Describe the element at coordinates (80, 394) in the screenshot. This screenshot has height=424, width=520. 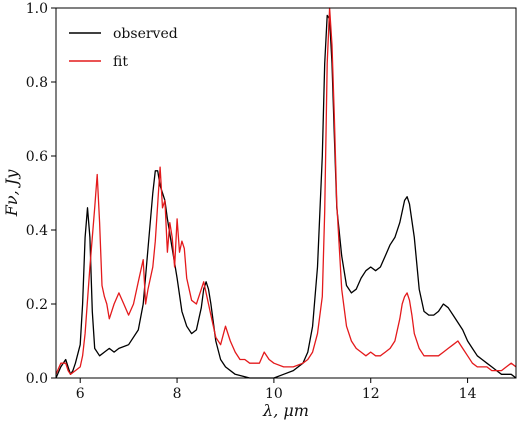
I see `x-tick-label-6: 6` at that location.